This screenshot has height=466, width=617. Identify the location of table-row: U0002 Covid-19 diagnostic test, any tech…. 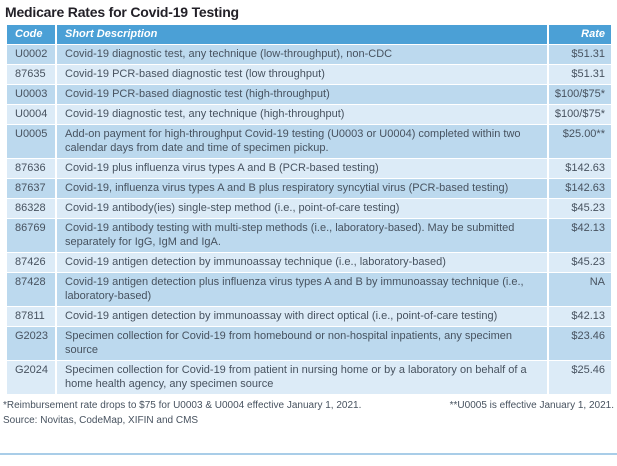
(309, 55).